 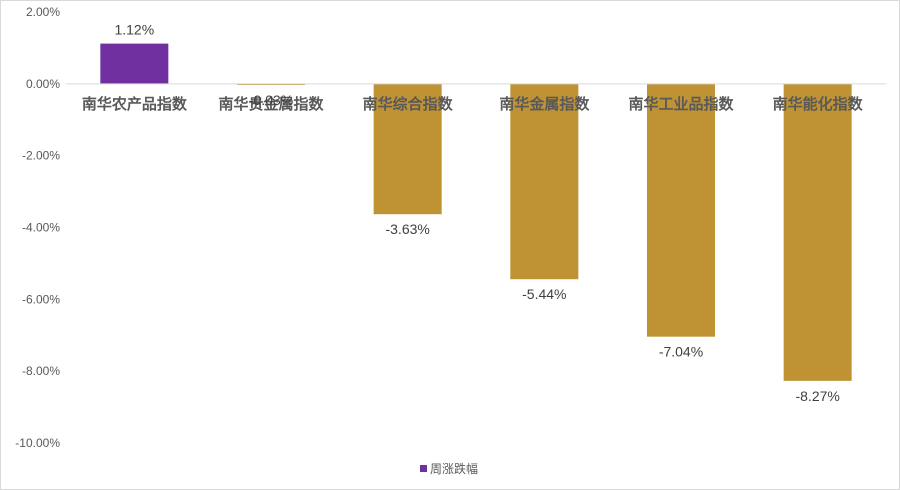 What do you see at coordinates (43, 12) in the screenshot?
I see `y-tick-label: 2.00%` at bounding box center [43, 12].